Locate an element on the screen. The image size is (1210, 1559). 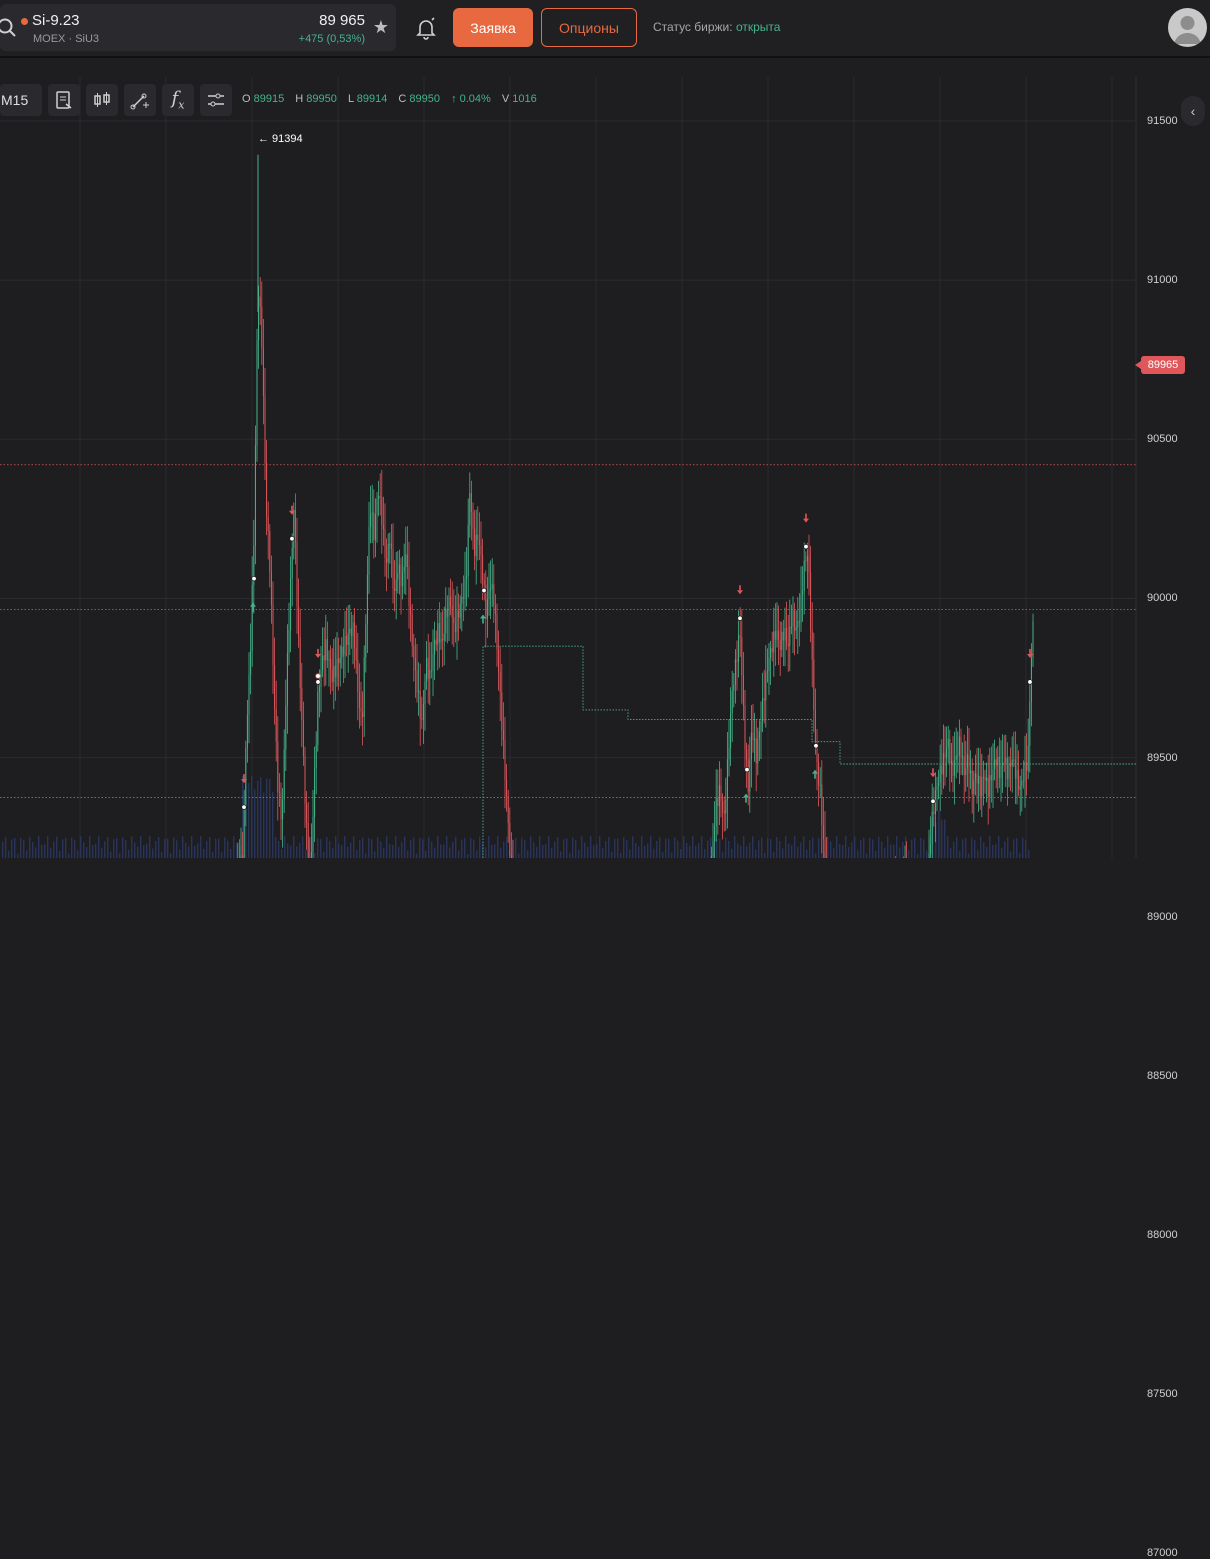
indicator-icon: fx is located at coordinates (178, 100).